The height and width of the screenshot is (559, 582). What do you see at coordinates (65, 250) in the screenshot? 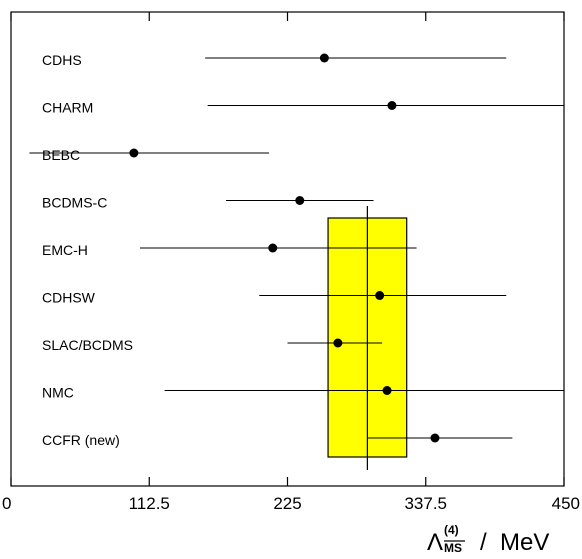
I see `experiment-label-emc-h: EMC-H` at bounding box center [65, 250].